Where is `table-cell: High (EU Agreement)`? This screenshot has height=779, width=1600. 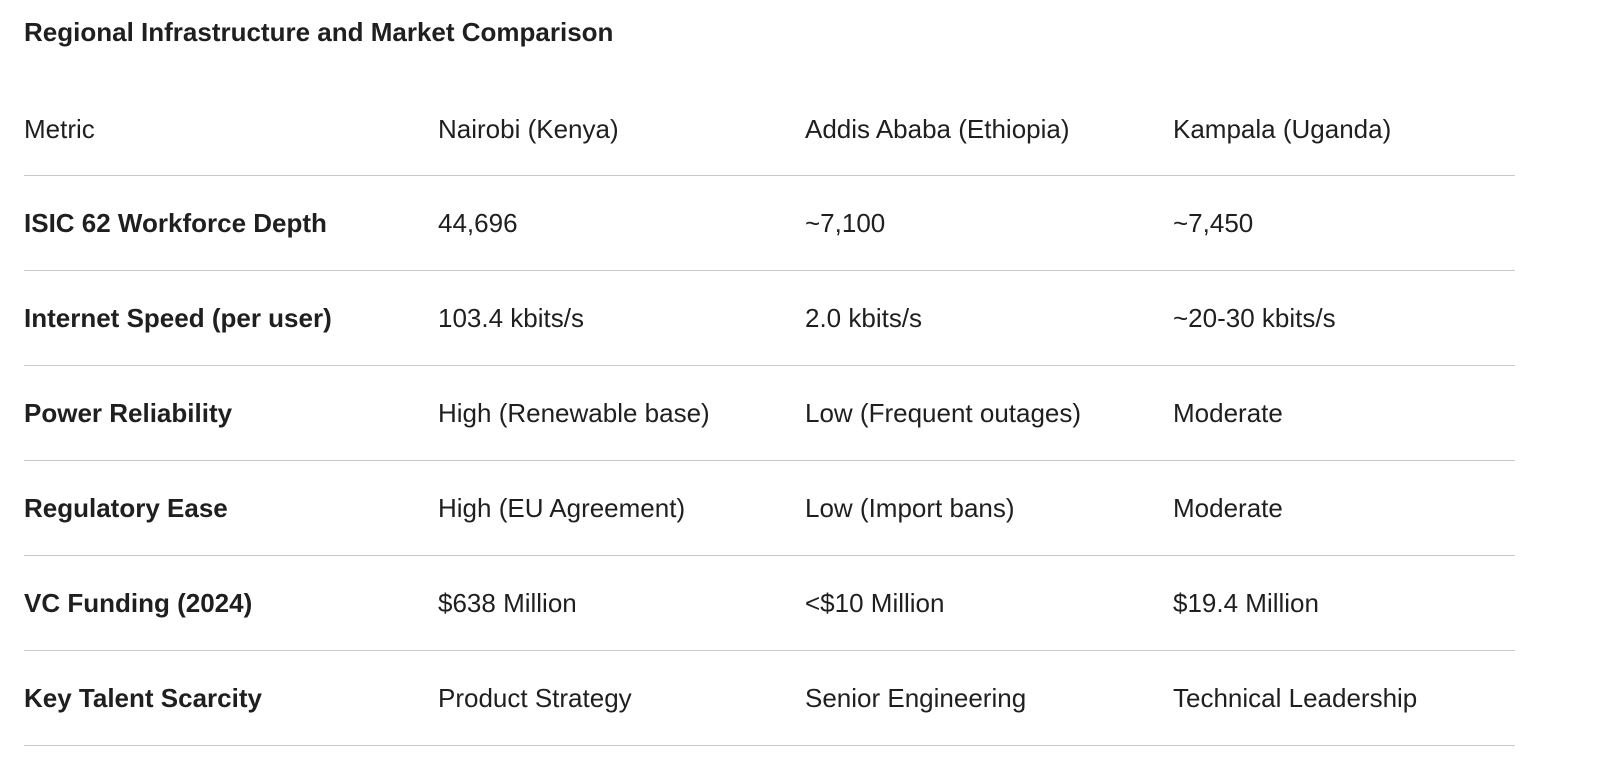
table-cell: High (EU Agreement) is located at coordinates (562, 508).